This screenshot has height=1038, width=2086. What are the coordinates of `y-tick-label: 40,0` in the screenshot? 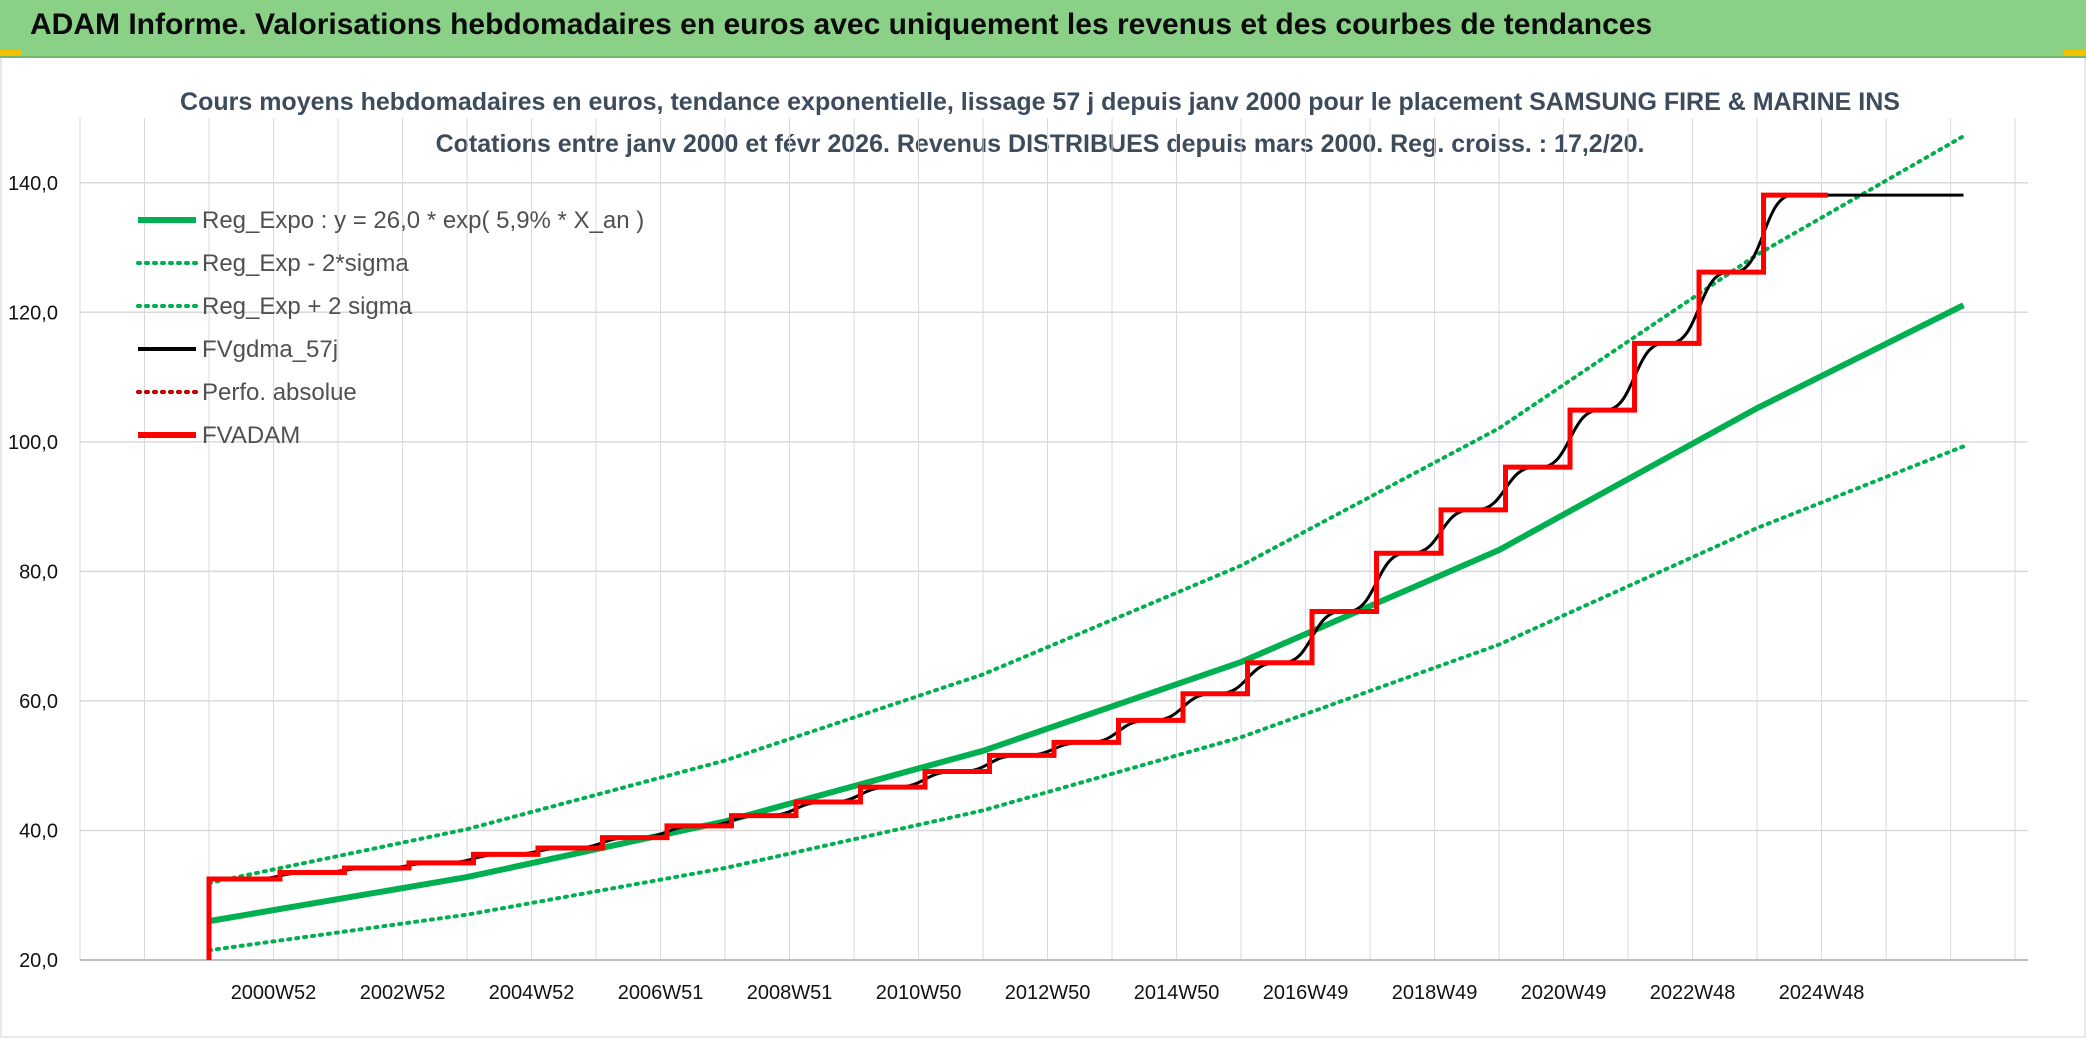 It's located at (38, 831).